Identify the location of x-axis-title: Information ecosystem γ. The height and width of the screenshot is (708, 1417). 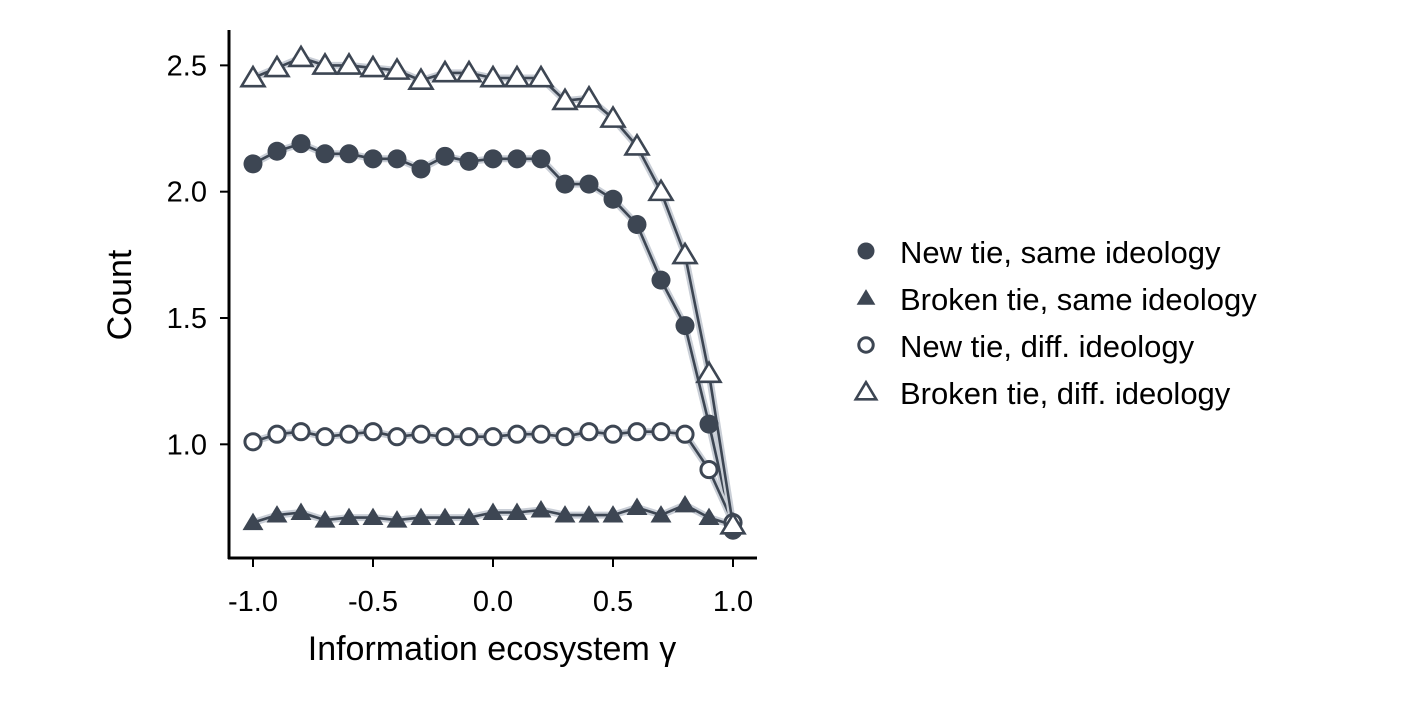
(492, 649).